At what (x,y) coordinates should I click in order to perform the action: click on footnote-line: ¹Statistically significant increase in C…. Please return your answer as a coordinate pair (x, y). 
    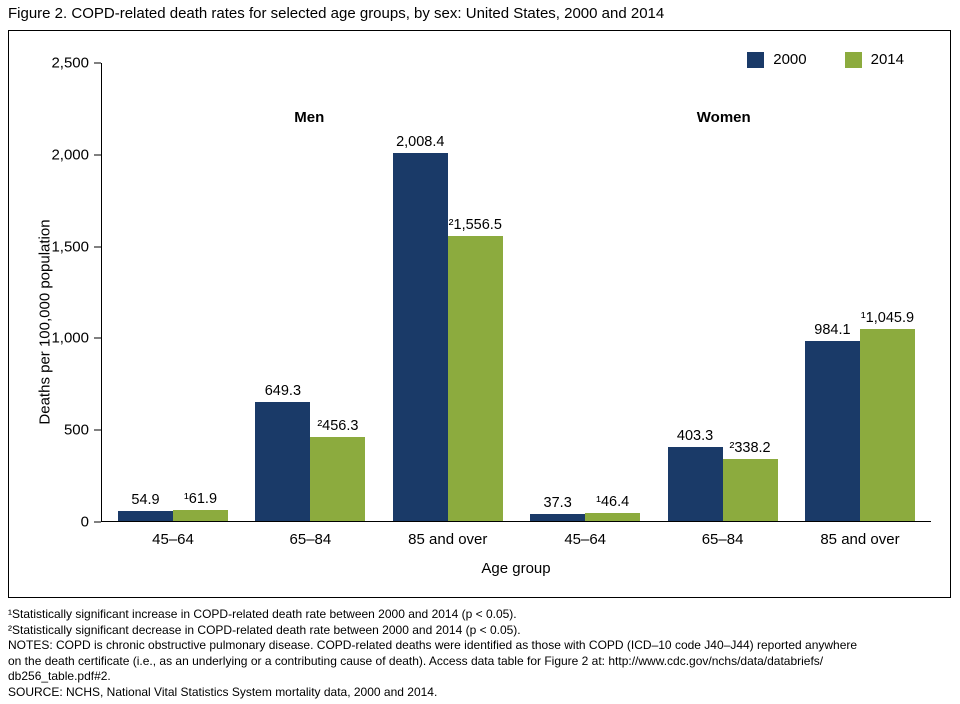
    Looking at the image, I should click on (262, 614).